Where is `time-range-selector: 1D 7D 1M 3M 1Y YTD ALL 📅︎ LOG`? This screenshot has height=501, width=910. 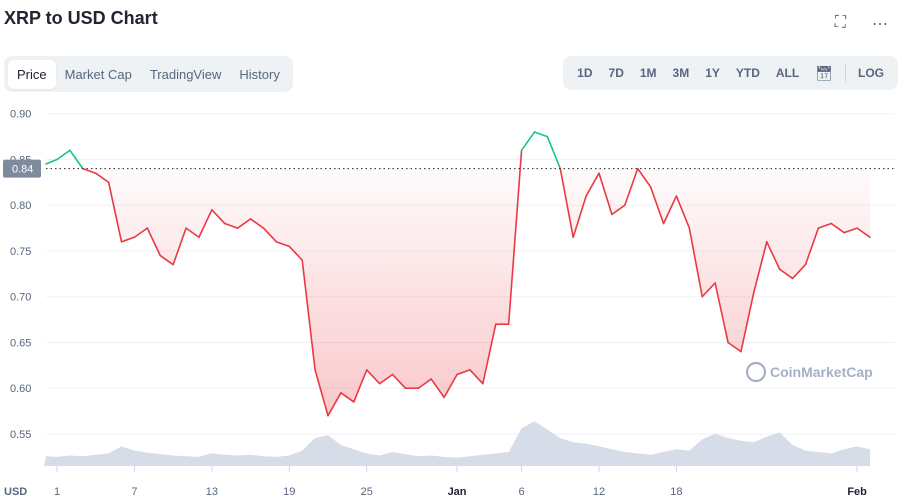
time-range-selector: 1D 7D 1M 3M 1Y YTD ALL 📅︎ LOG is located at coordinates (730, 73).